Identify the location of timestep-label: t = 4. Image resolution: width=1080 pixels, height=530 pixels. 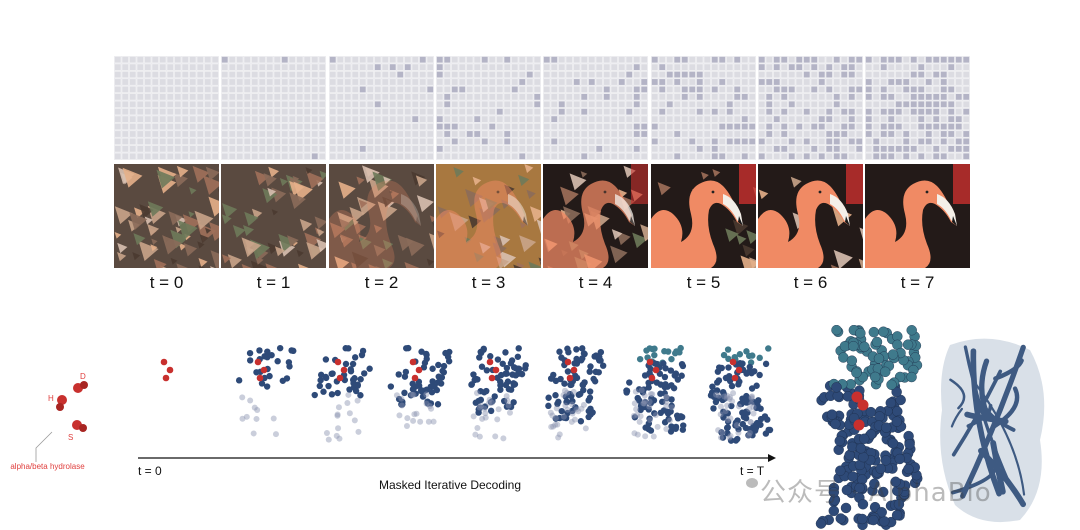
(595, 282).